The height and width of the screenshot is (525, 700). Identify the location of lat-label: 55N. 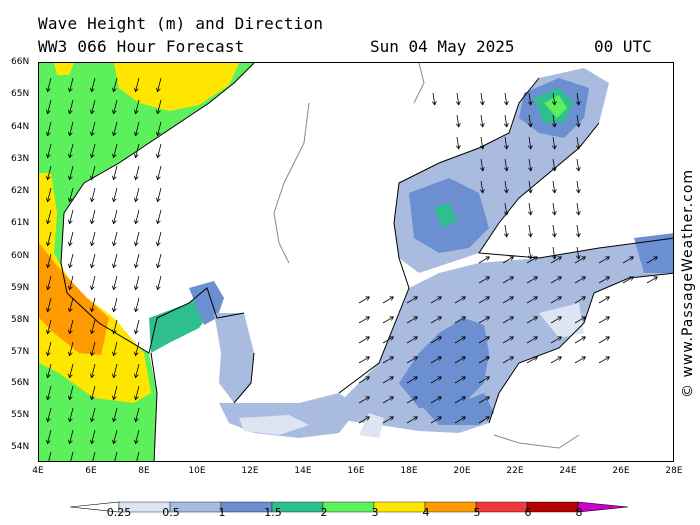
(20, 415).